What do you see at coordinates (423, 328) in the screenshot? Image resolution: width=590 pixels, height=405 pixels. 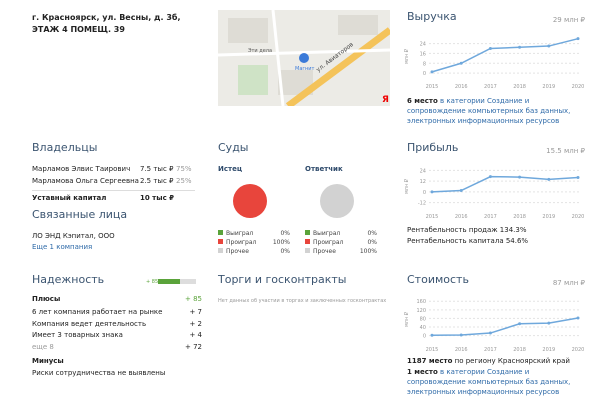 I see `y-tick-label: 40` at bounding box center [423, 328].